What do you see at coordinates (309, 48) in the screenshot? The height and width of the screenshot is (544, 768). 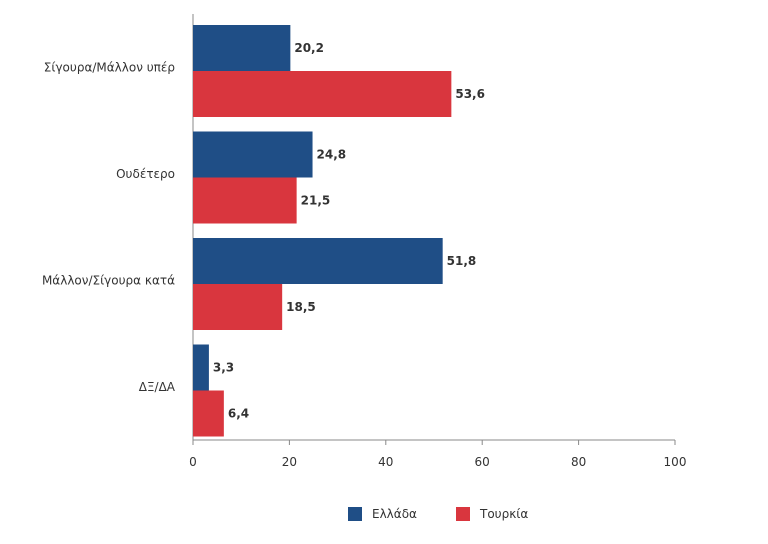 I see `data-label: 20,2` at bounding box center [309, 48].